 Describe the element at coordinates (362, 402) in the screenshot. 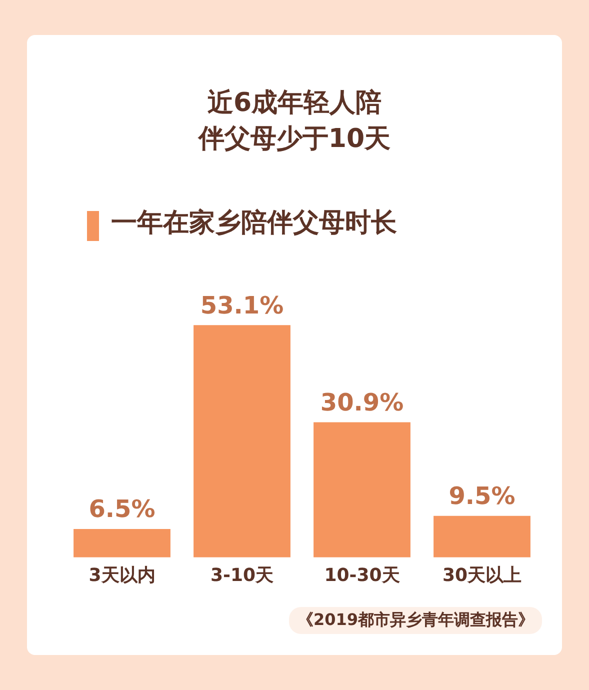

I see `data-label: 30.9%` at that location.